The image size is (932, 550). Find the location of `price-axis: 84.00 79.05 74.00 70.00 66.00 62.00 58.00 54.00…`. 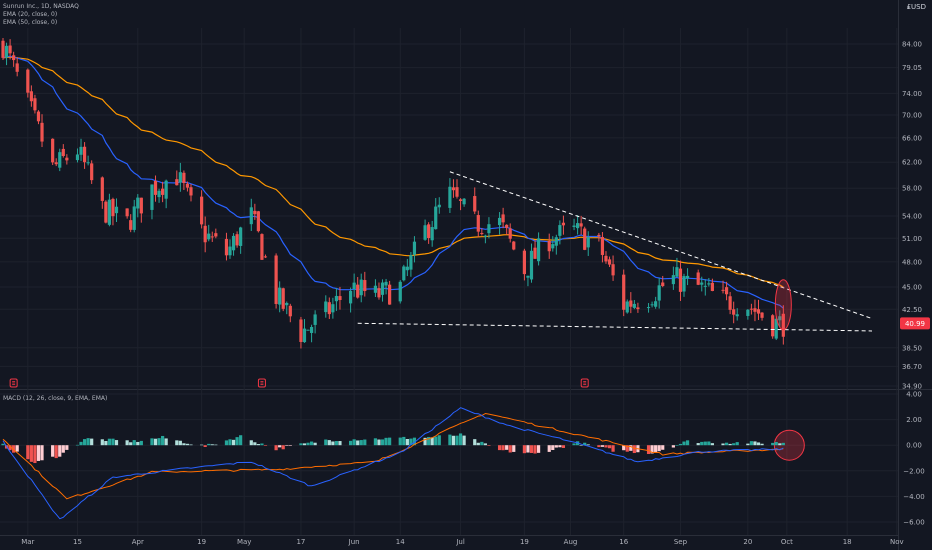

price-axis: 84.00 79.05 74.00 70.00 66.00 62.00 58.00 54.00… is located at coordinates (912, 216).